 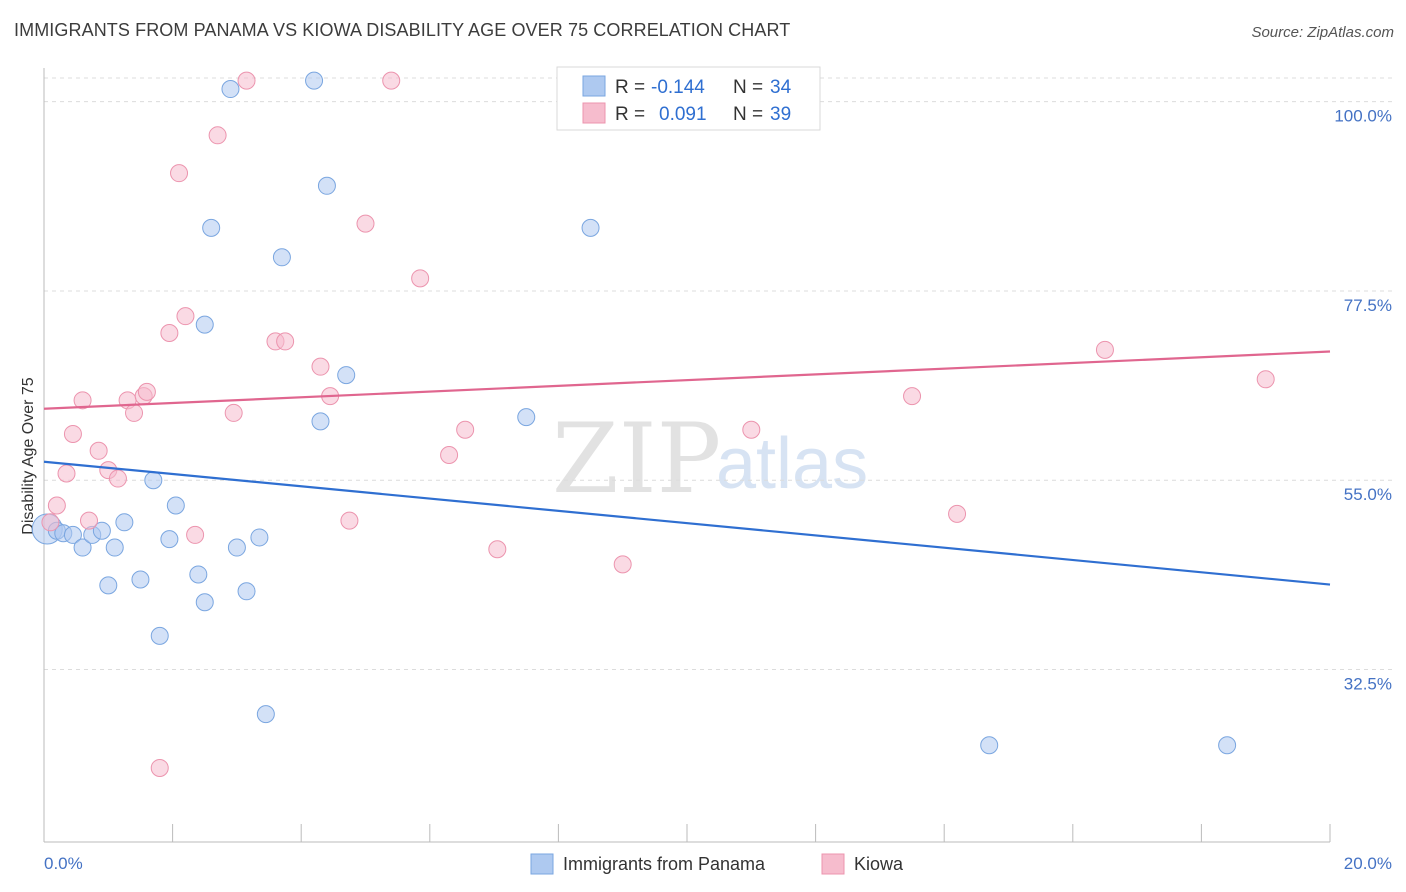 What do you see at coordinates (636, 459) in the screenshot?
I see `watermark-zip: ZIP` at bounding box center [636, 459].